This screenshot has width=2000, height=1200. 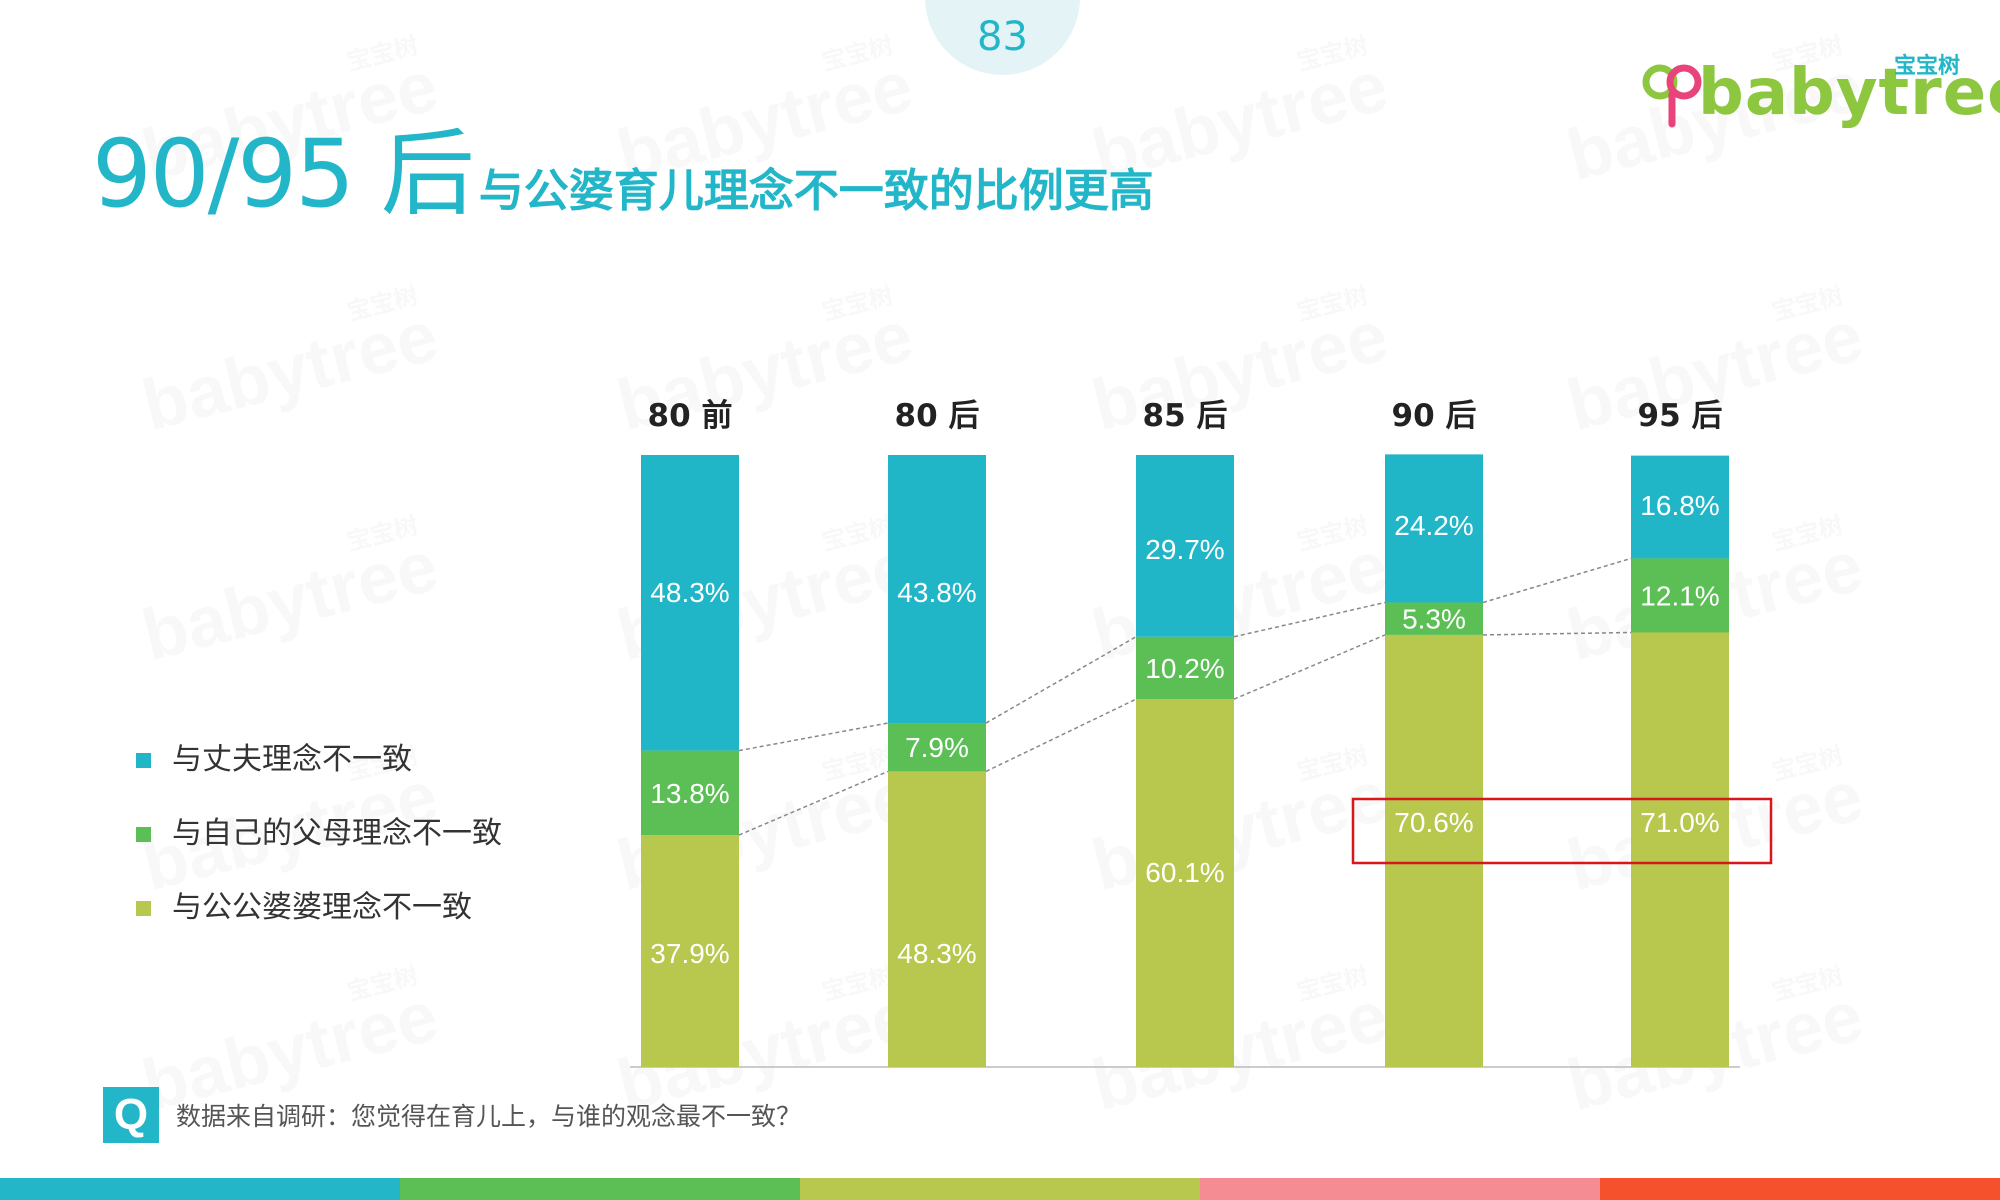 I want to click on data-label: 7.9%, so click(x=937, y=747).